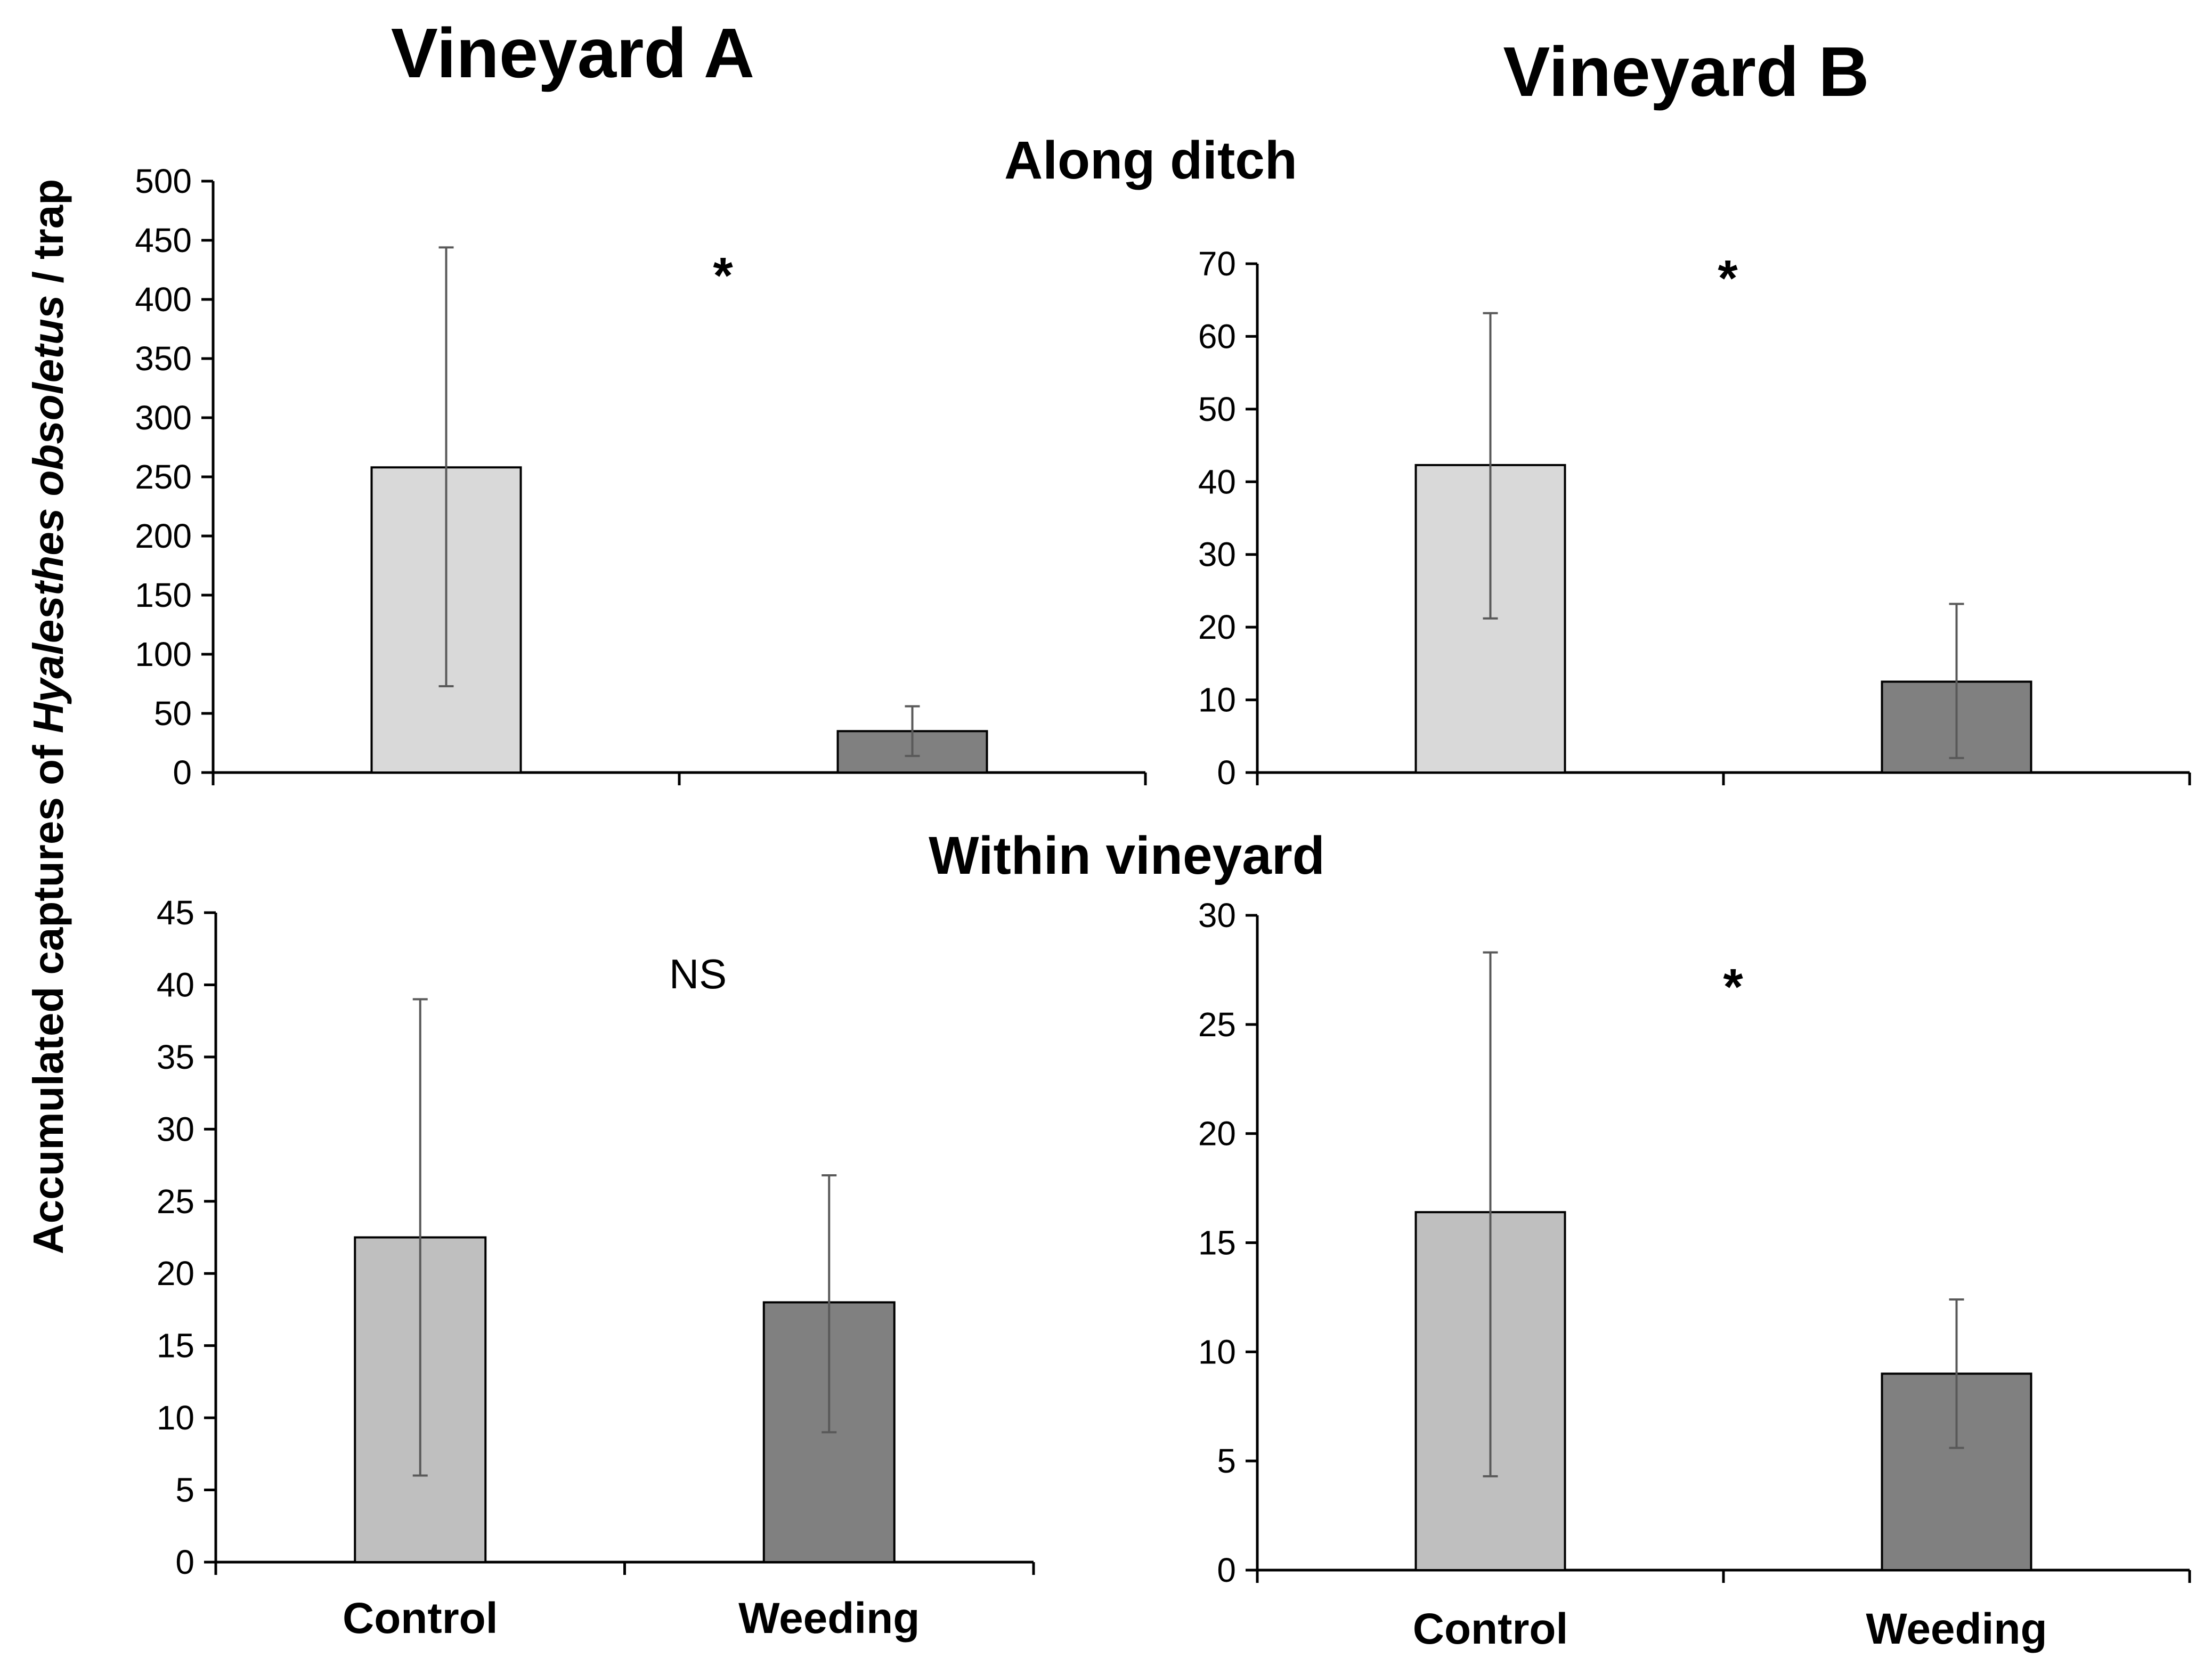 The image size is (2212, 1674). Describe the element at coordinates (163, 477) in the screenshot. I see `y-tick-label: 250` at that location.